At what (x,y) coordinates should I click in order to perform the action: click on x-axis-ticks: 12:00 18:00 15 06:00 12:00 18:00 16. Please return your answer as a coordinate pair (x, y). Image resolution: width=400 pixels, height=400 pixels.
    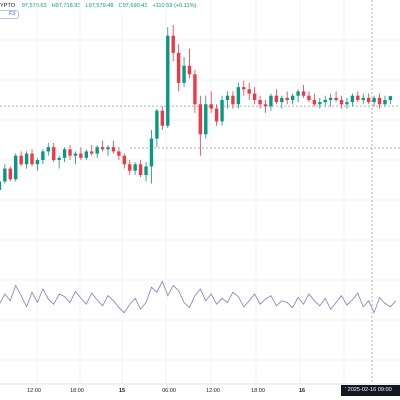
    Looking at the image, I should click on (166, 391).